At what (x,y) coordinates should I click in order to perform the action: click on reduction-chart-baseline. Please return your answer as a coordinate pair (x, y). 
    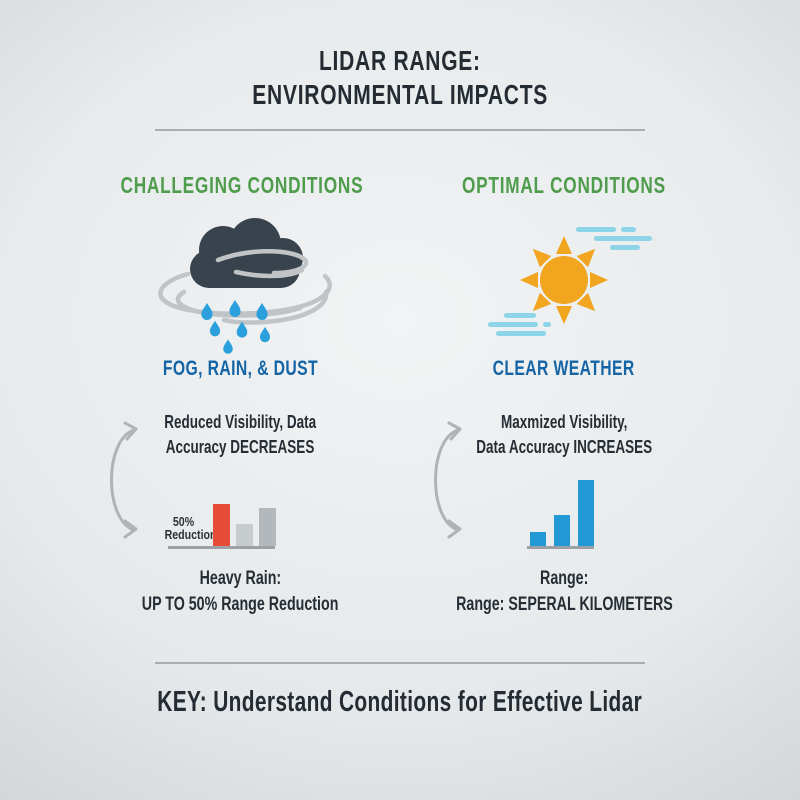
    Looking at the image, I should click on (221, 547).